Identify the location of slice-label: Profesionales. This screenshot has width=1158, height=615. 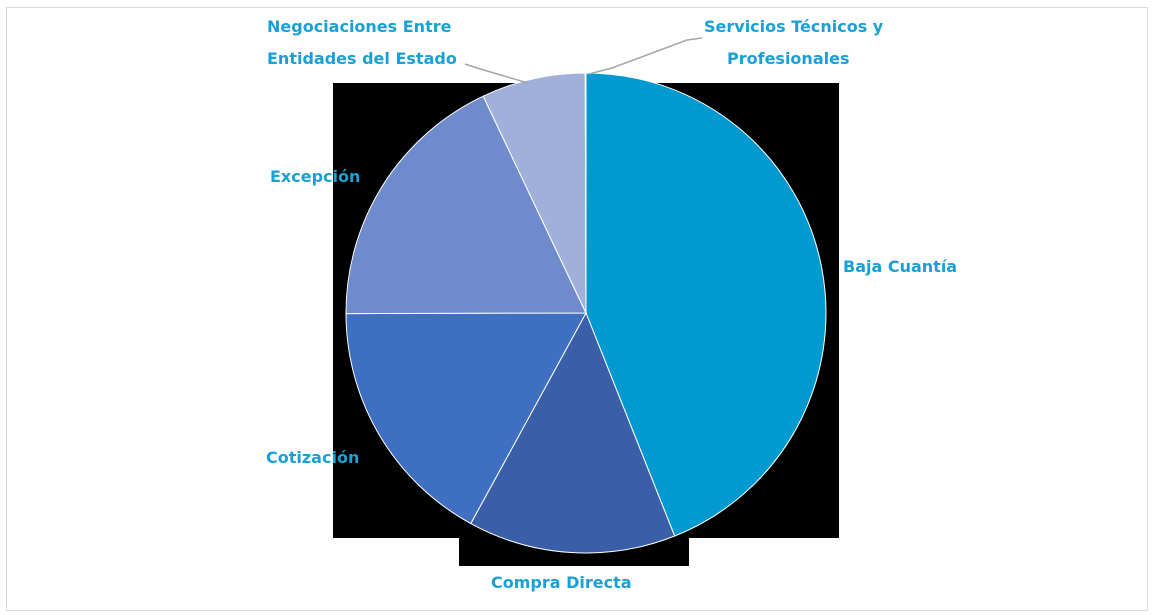
(788, 58).